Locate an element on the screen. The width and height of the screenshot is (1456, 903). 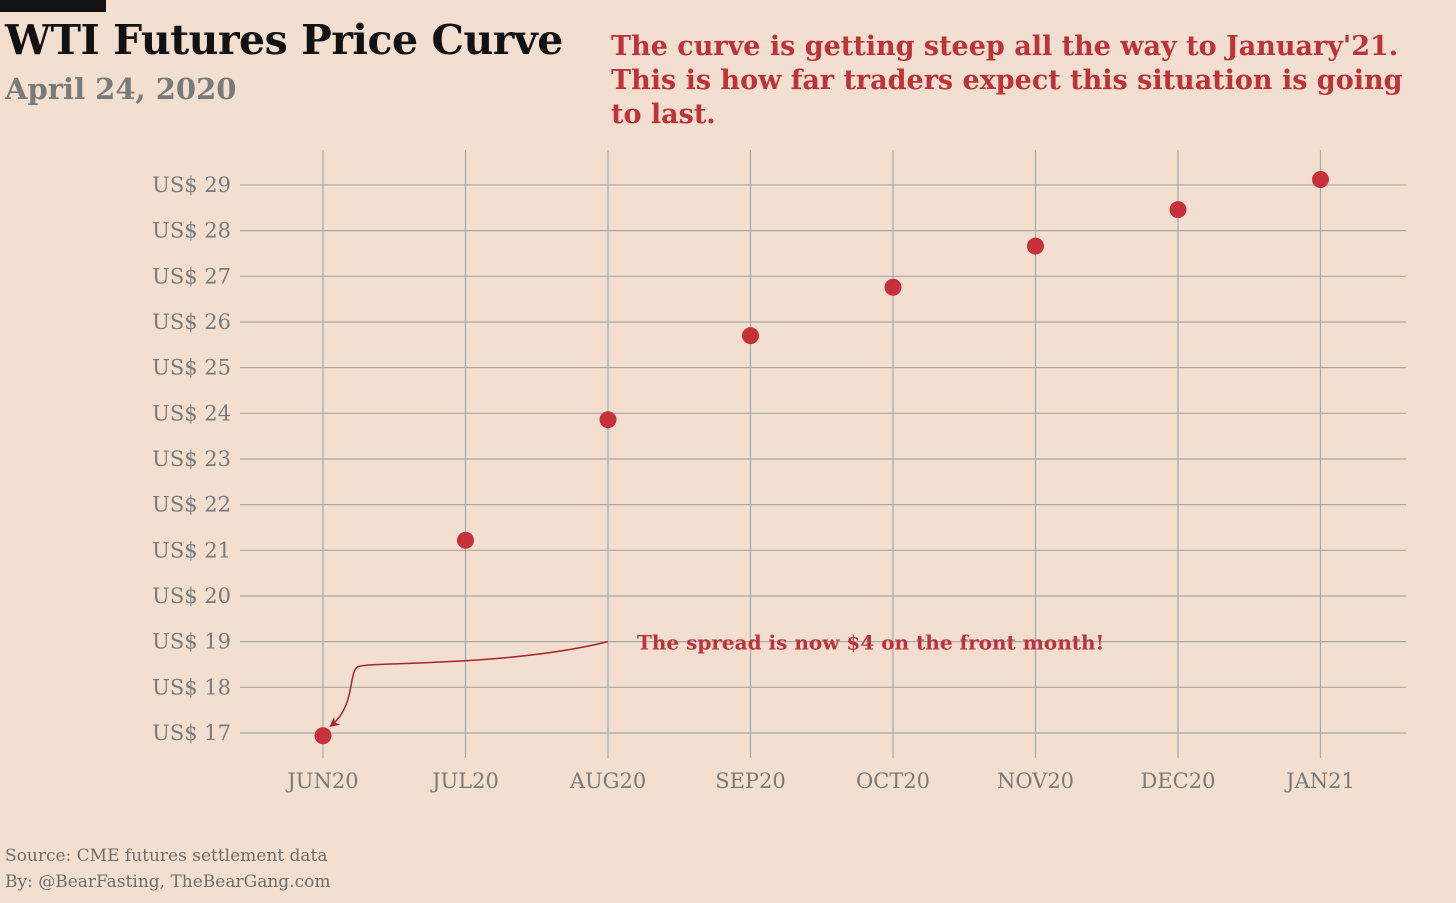
annotation-text: The spread is now $4 on the front month! is located at coordinates (870, 643).